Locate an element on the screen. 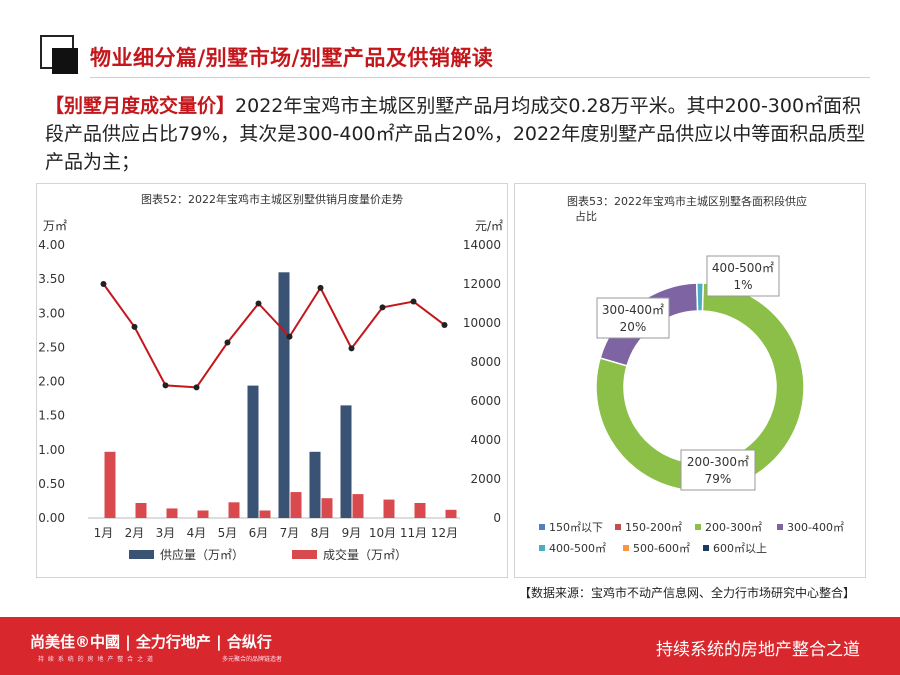 The width and height of the screenshot is (900, 675). x-tick-label: 6月 is located at coordinates (259, 533).